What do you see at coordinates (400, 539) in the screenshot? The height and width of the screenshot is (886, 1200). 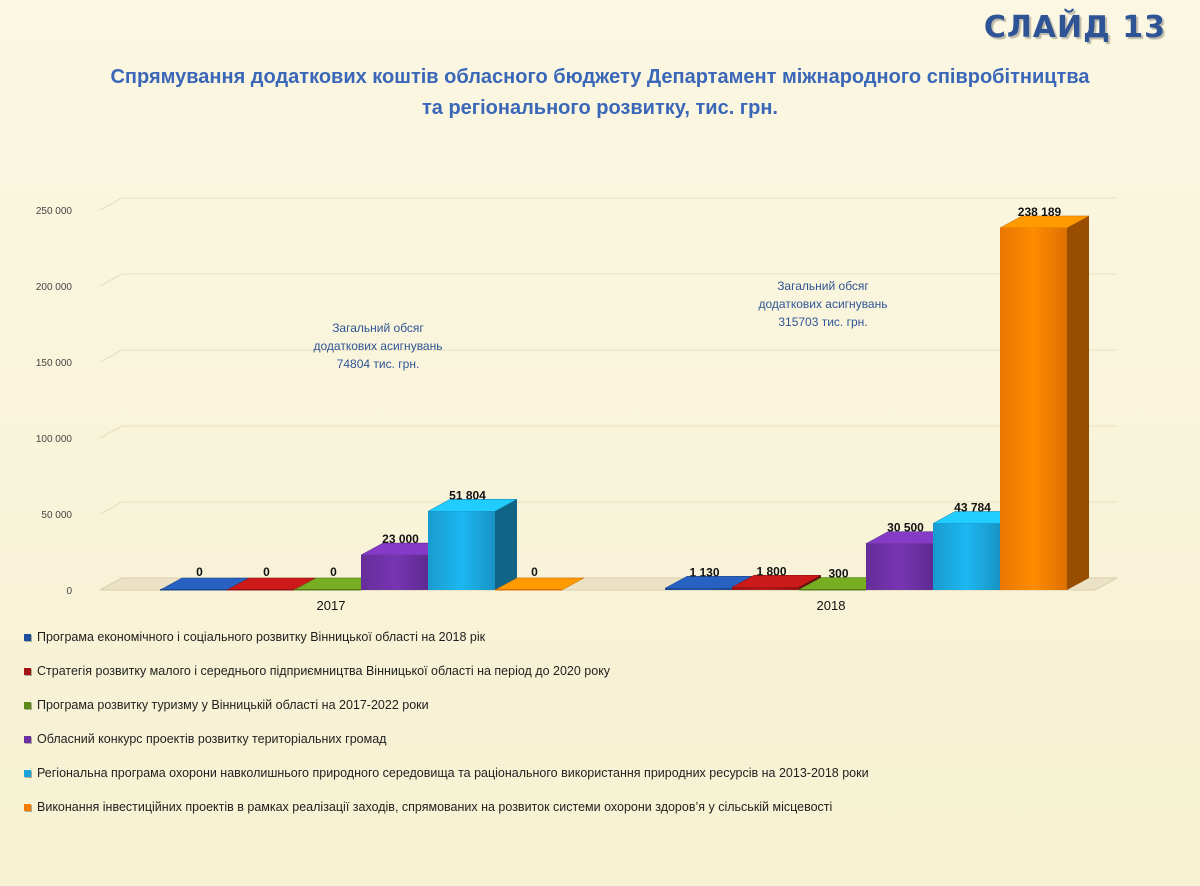 I see `data-label: 23 000` at bounding box center [400, 539].